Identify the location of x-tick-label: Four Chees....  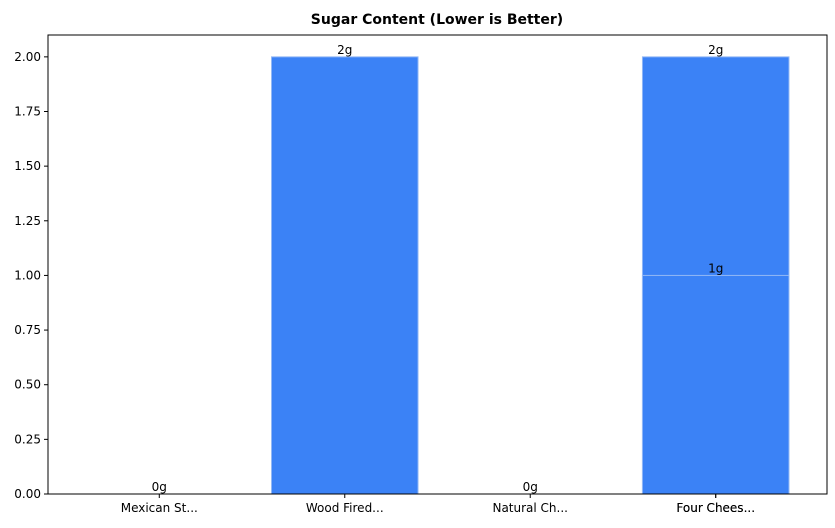
(715, 508).